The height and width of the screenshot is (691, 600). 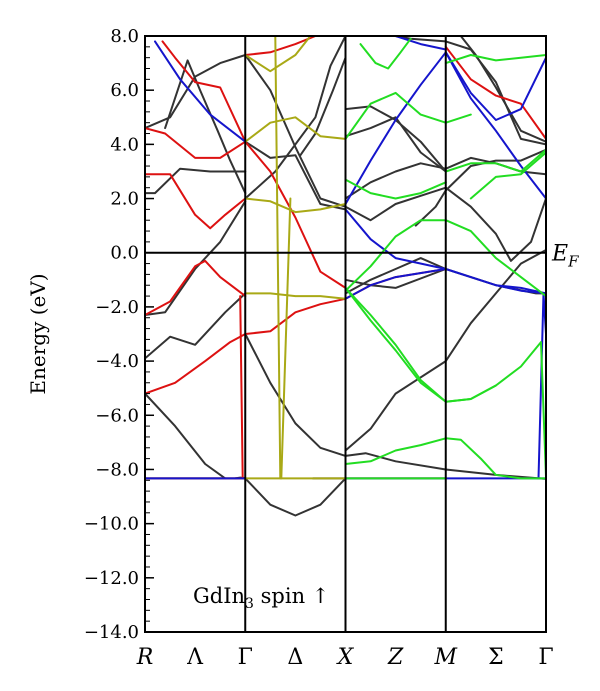 I want to click on y-tick-label: 4.0, so click(x=124, y=144).